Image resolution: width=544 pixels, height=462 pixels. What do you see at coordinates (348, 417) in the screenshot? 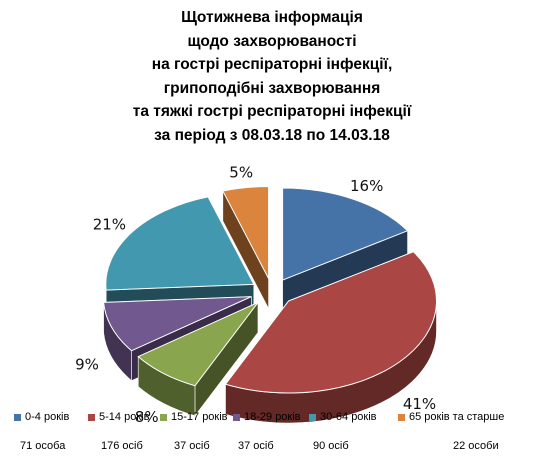
I see `legend-label: 30-64 років` at bounding box center [348, 417].